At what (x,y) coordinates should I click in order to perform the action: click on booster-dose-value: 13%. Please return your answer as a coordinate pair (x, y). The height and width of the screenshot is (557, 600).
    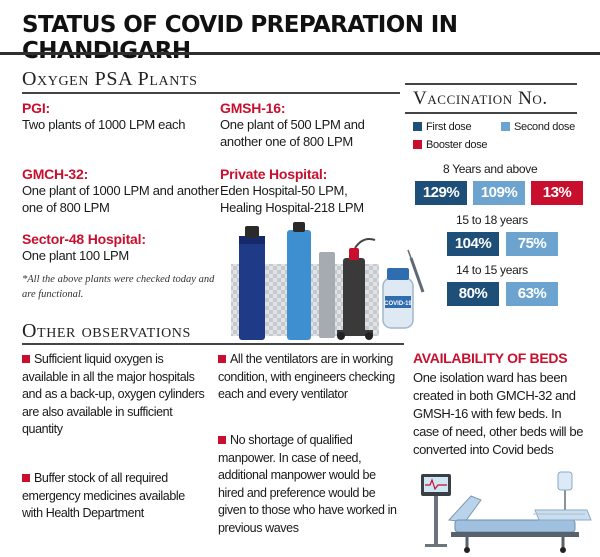
    Looking at the image, I should click on (557, 193).